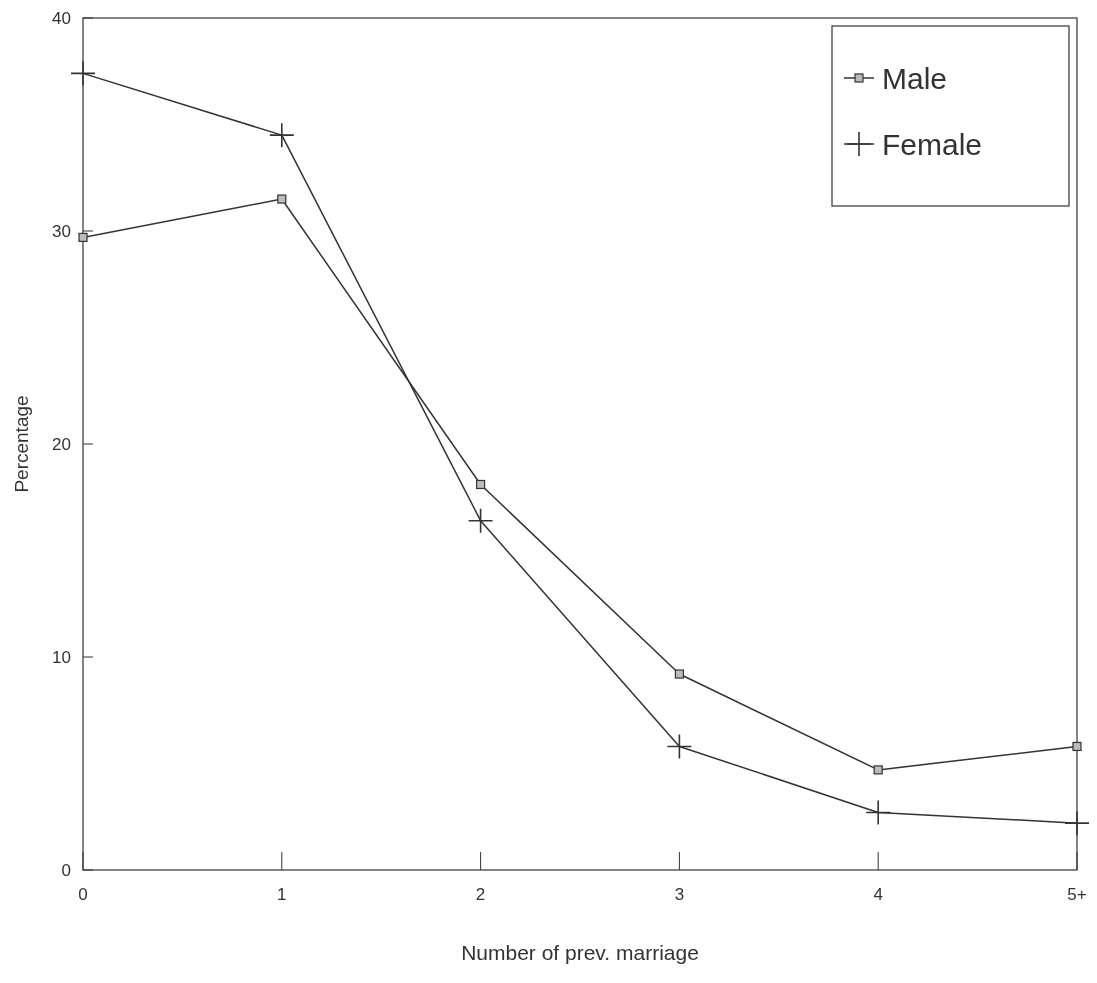 The height and width of the screenshot is (983, 1097). What do you see at coordinates (679, 894) in the screenshot?
I see `x-tick-label: 3` at bounding box center [679, 894].